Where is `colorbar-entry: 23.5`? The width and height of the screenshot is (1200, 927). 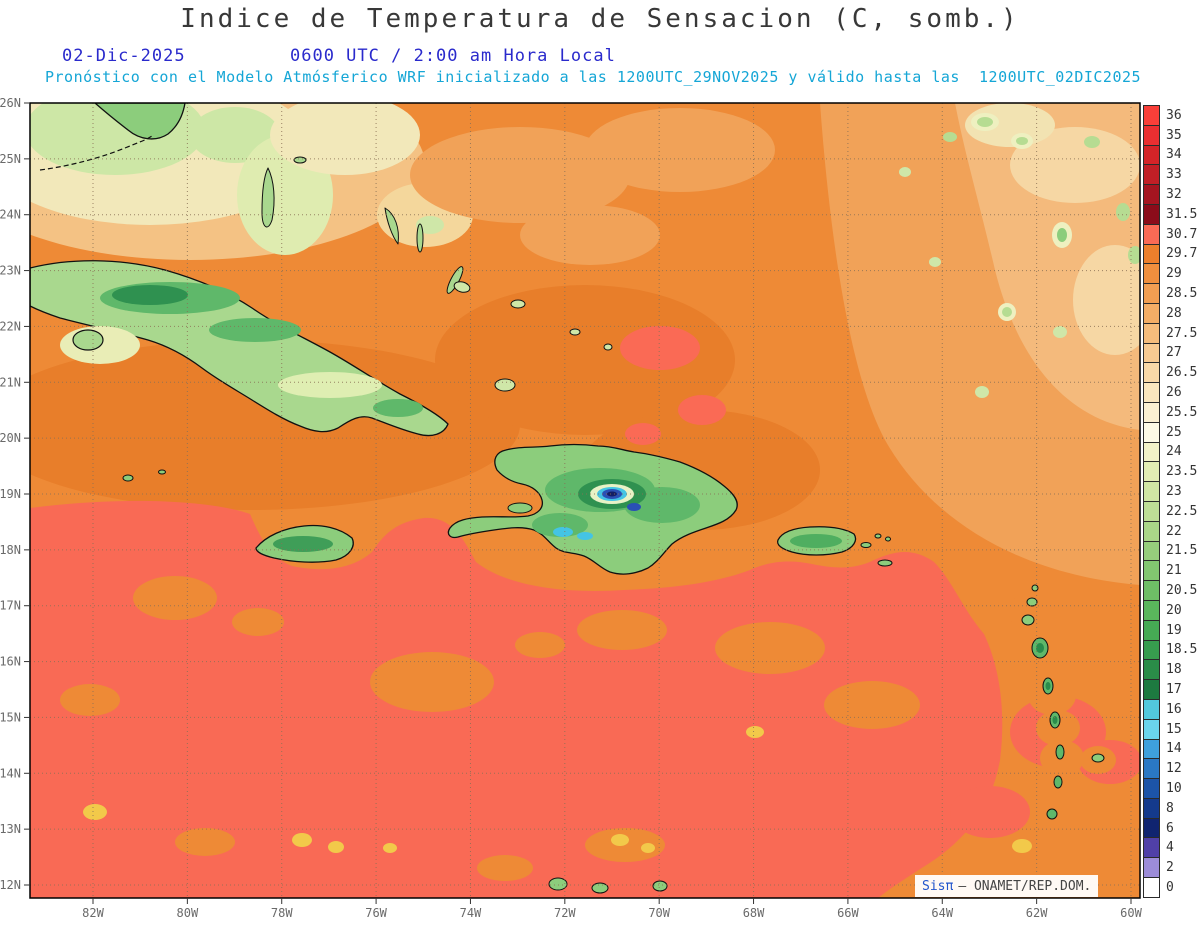 colorbar-entry: 23.5 is located at coordinates (1170, 472).